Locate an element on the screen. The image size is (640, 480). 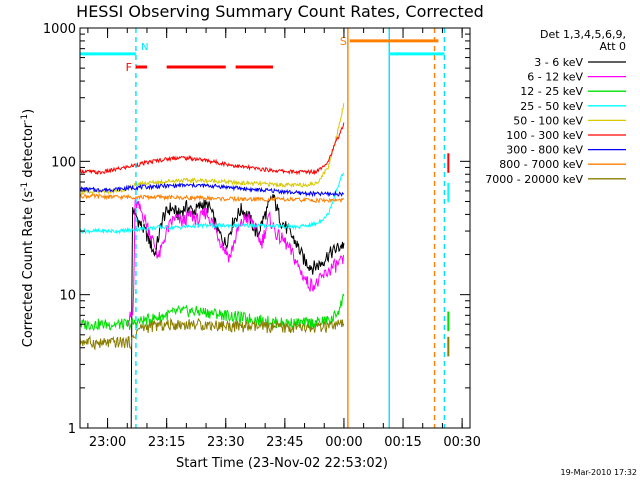
legend-label-3: 12 - 25 keV is located at coordinates (551, 91).